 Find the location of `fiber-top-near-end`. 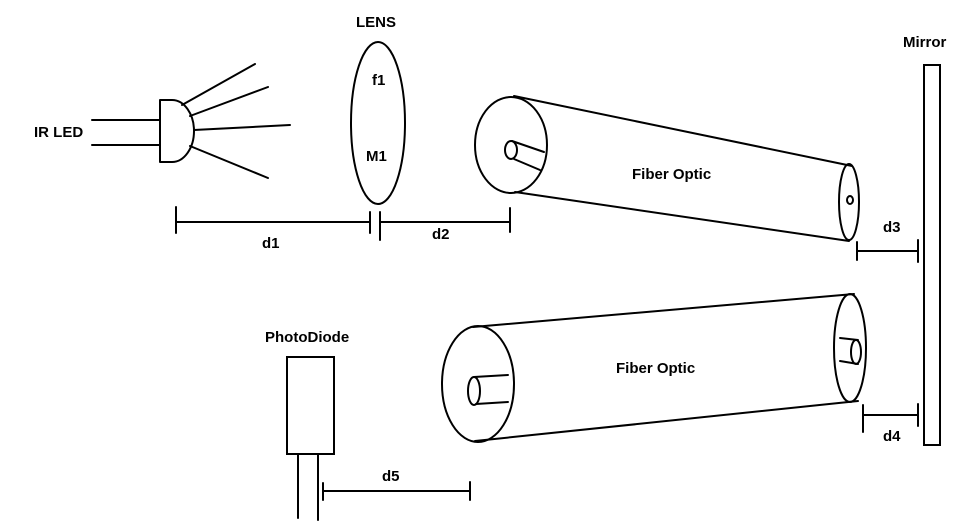

fiber-top-near-end is located at coordinates (511, 145).